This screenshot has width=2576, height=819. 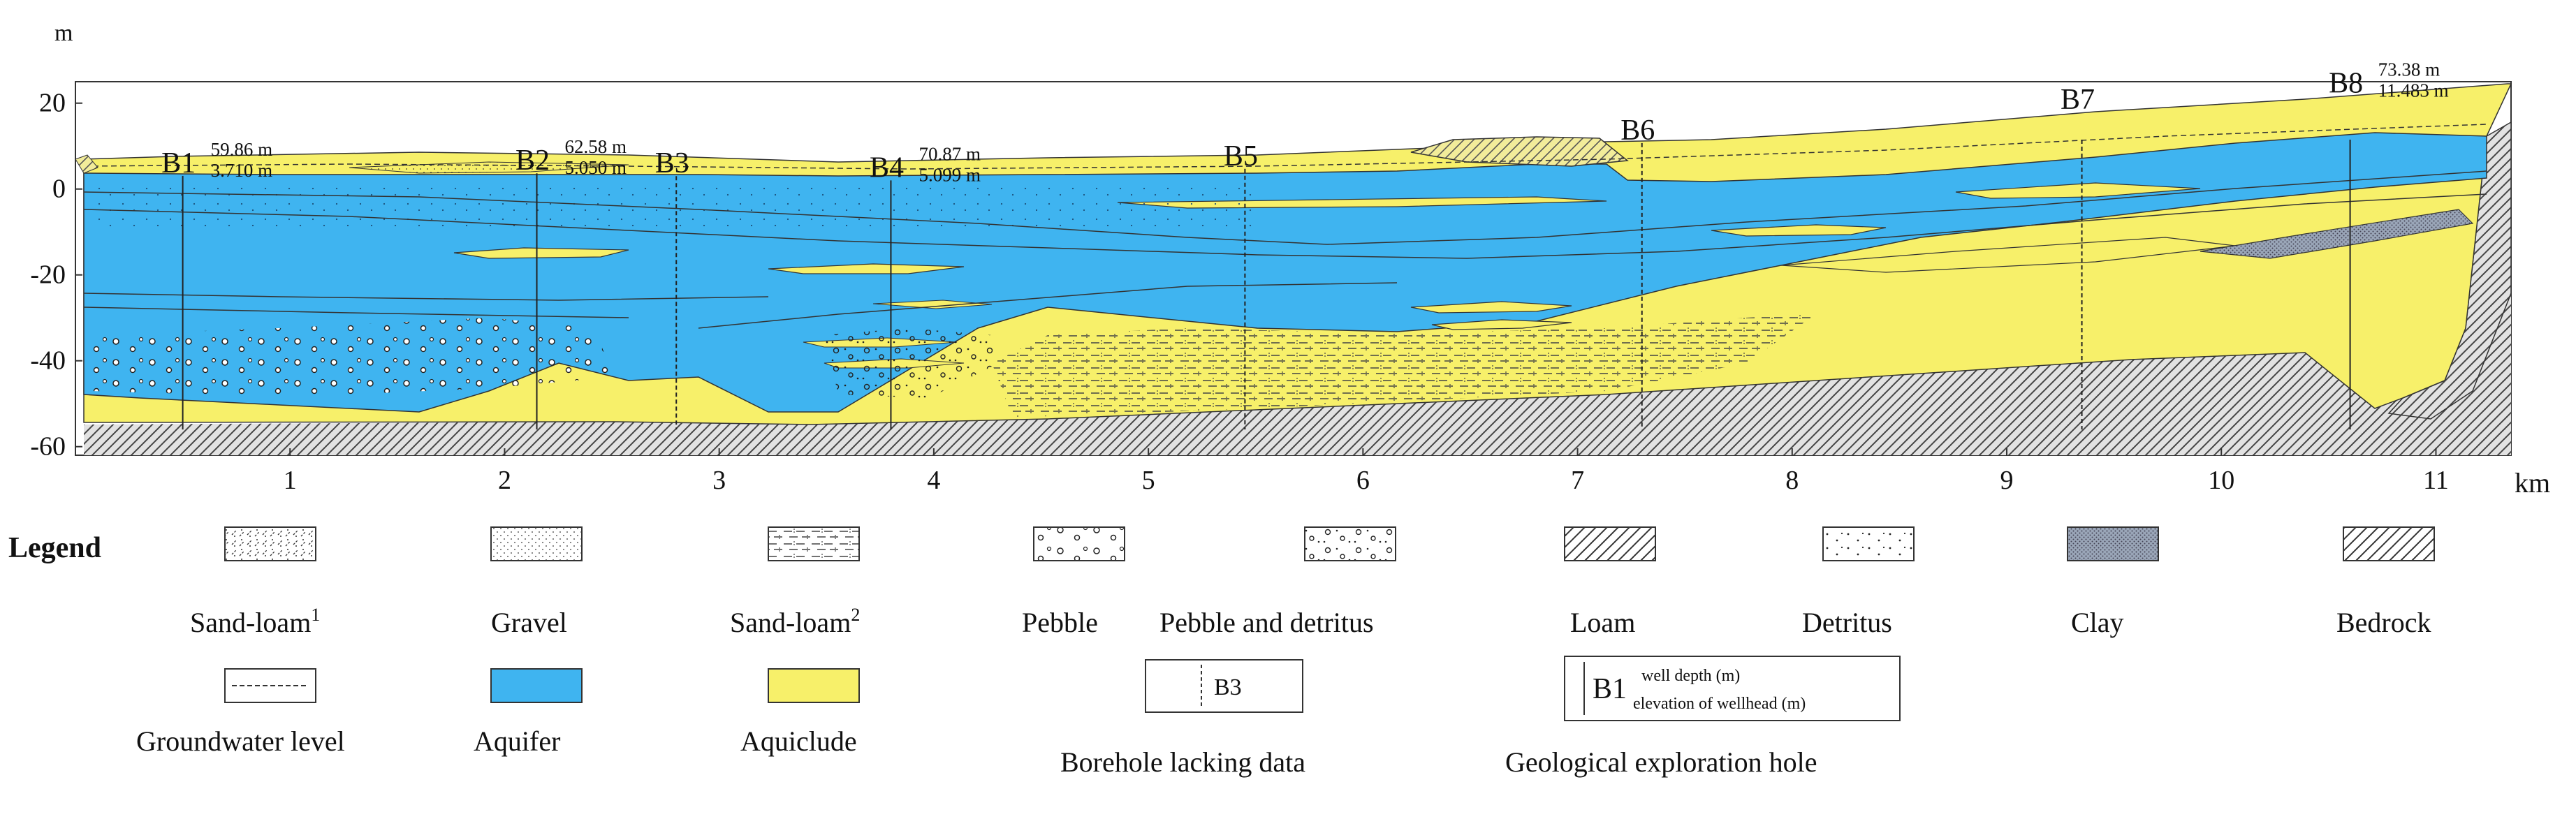 I want to click on groundwater-level-line, so click(x=1285, y=147).